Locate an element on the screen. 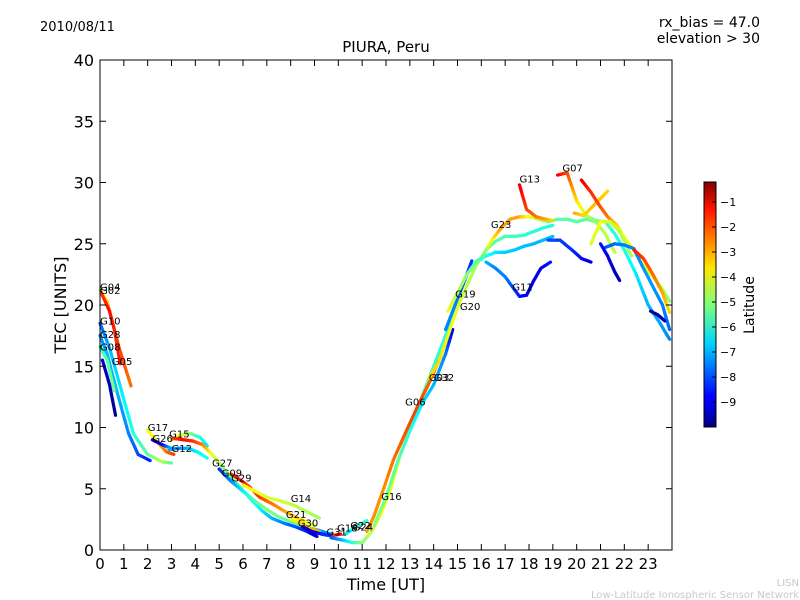  prn-label-g26: G26 is located at coordinates (162, 439).